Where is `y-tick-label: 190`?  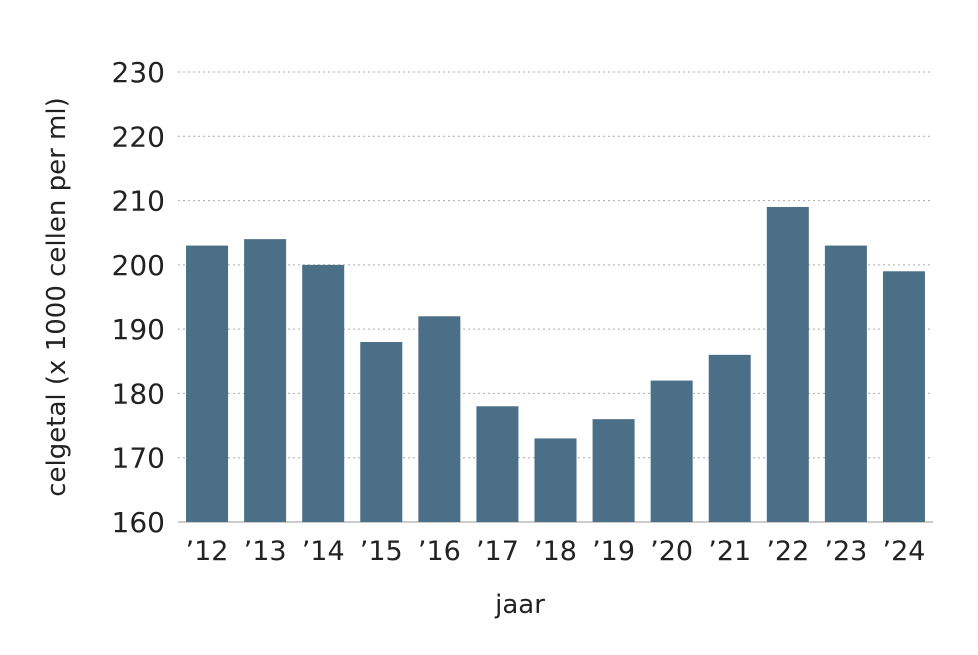 y-tick-label: 190 is located at coordinates (138, 329).